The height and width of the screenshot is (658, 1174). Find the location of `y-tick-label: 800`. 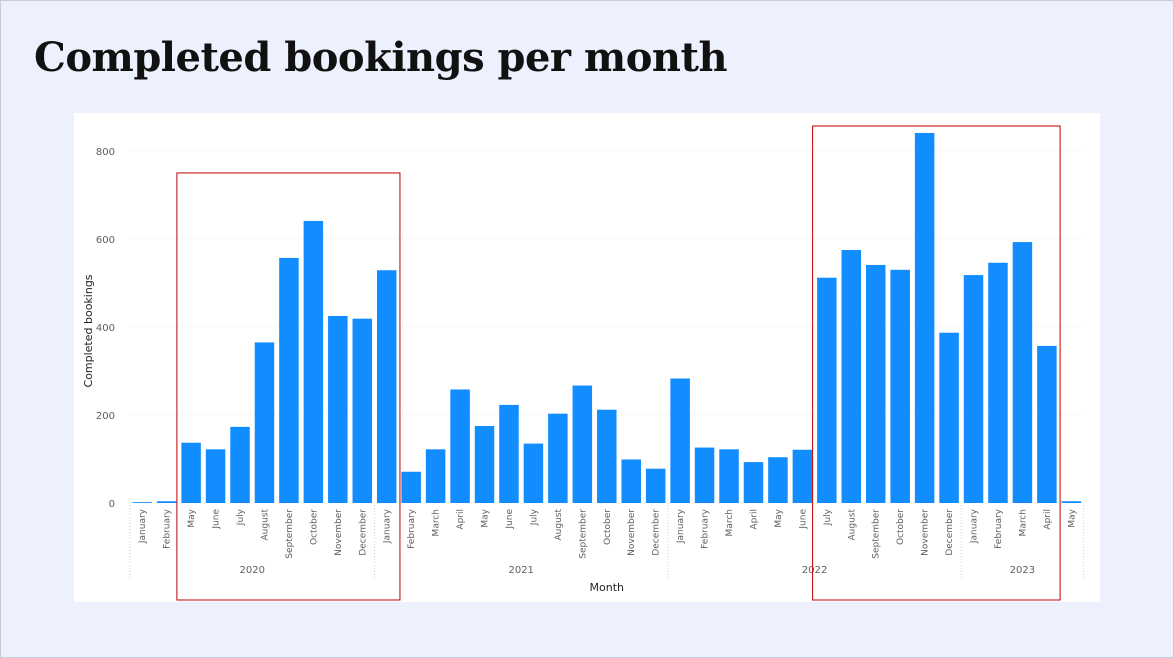

y-tick-label: 800 is located at coordinates (105, 152).